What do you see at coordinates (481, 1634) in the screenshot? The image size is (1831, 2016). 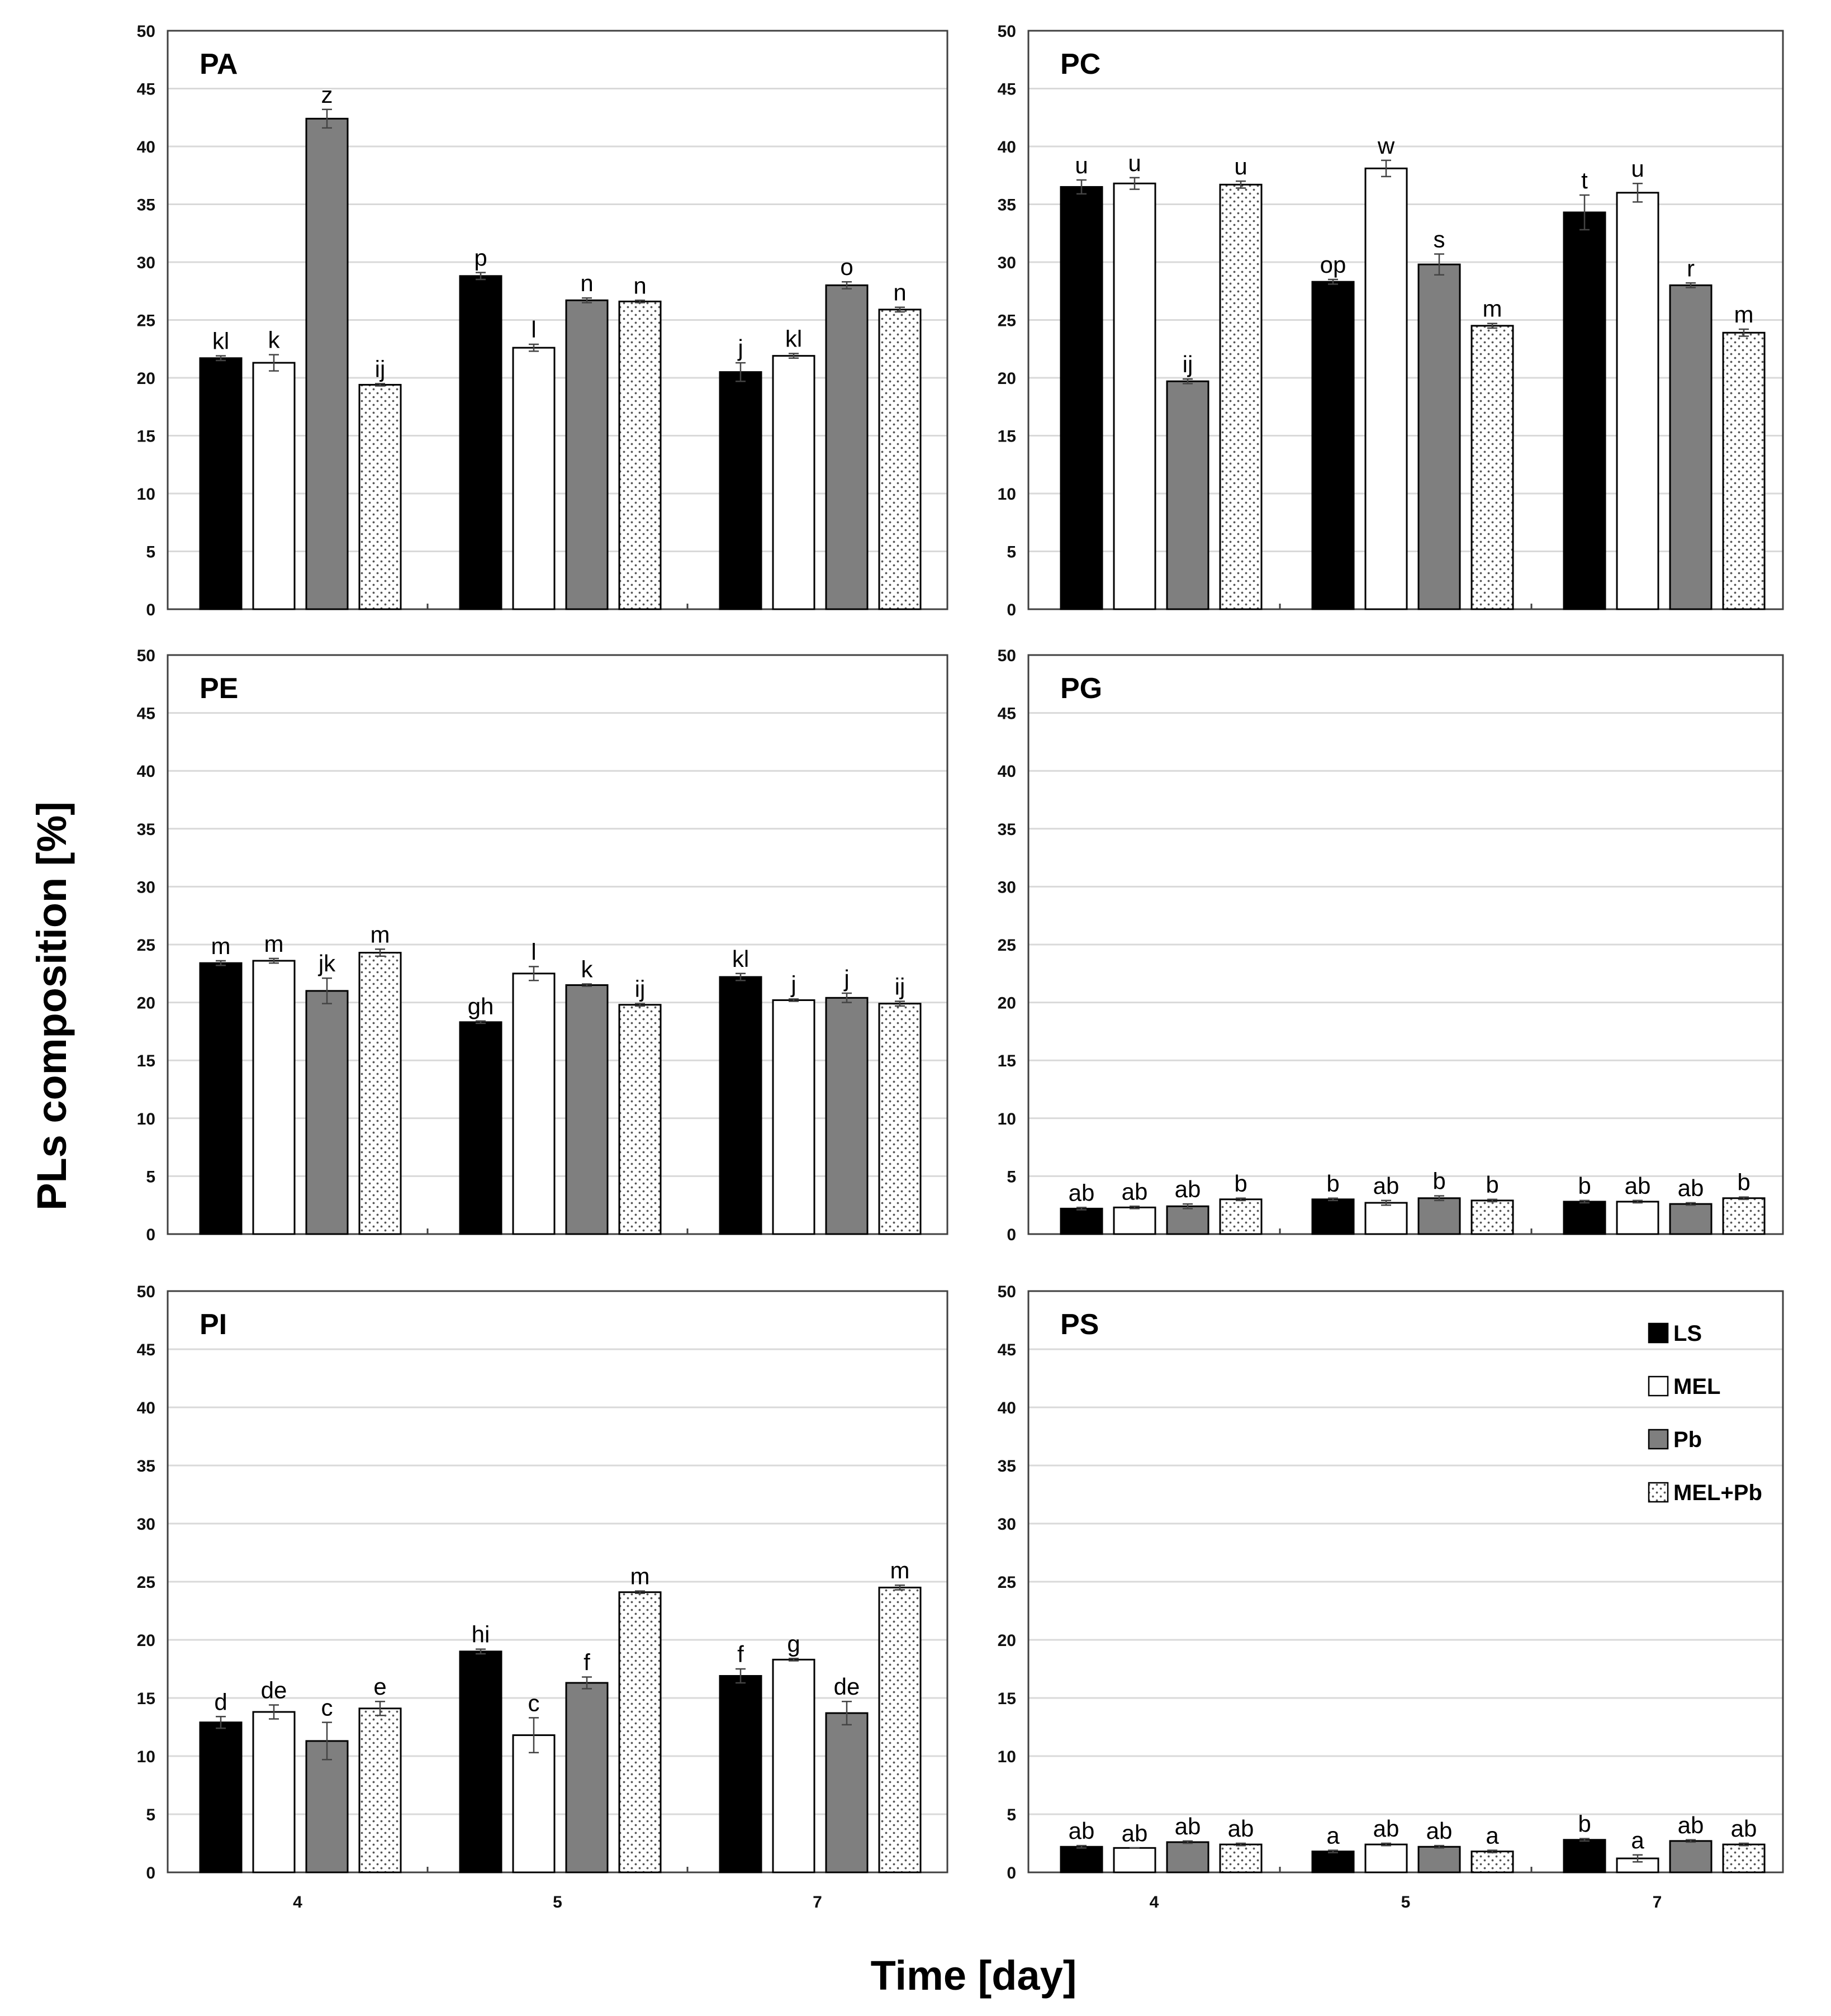 I see `significance-letter: hi` at bounding box center [481, 1634].